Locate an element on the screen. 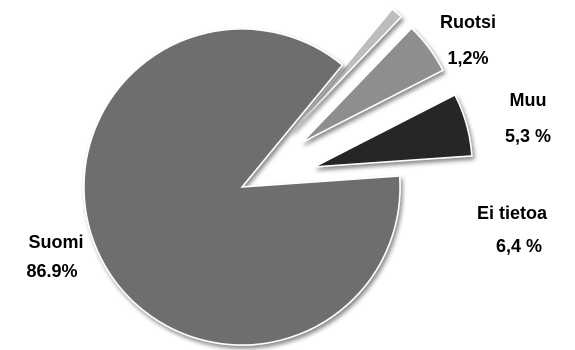 The width and height of the screenshot is (575, 350). label-ruotsi-value: 1,2% is located at coordinates (467, 58).